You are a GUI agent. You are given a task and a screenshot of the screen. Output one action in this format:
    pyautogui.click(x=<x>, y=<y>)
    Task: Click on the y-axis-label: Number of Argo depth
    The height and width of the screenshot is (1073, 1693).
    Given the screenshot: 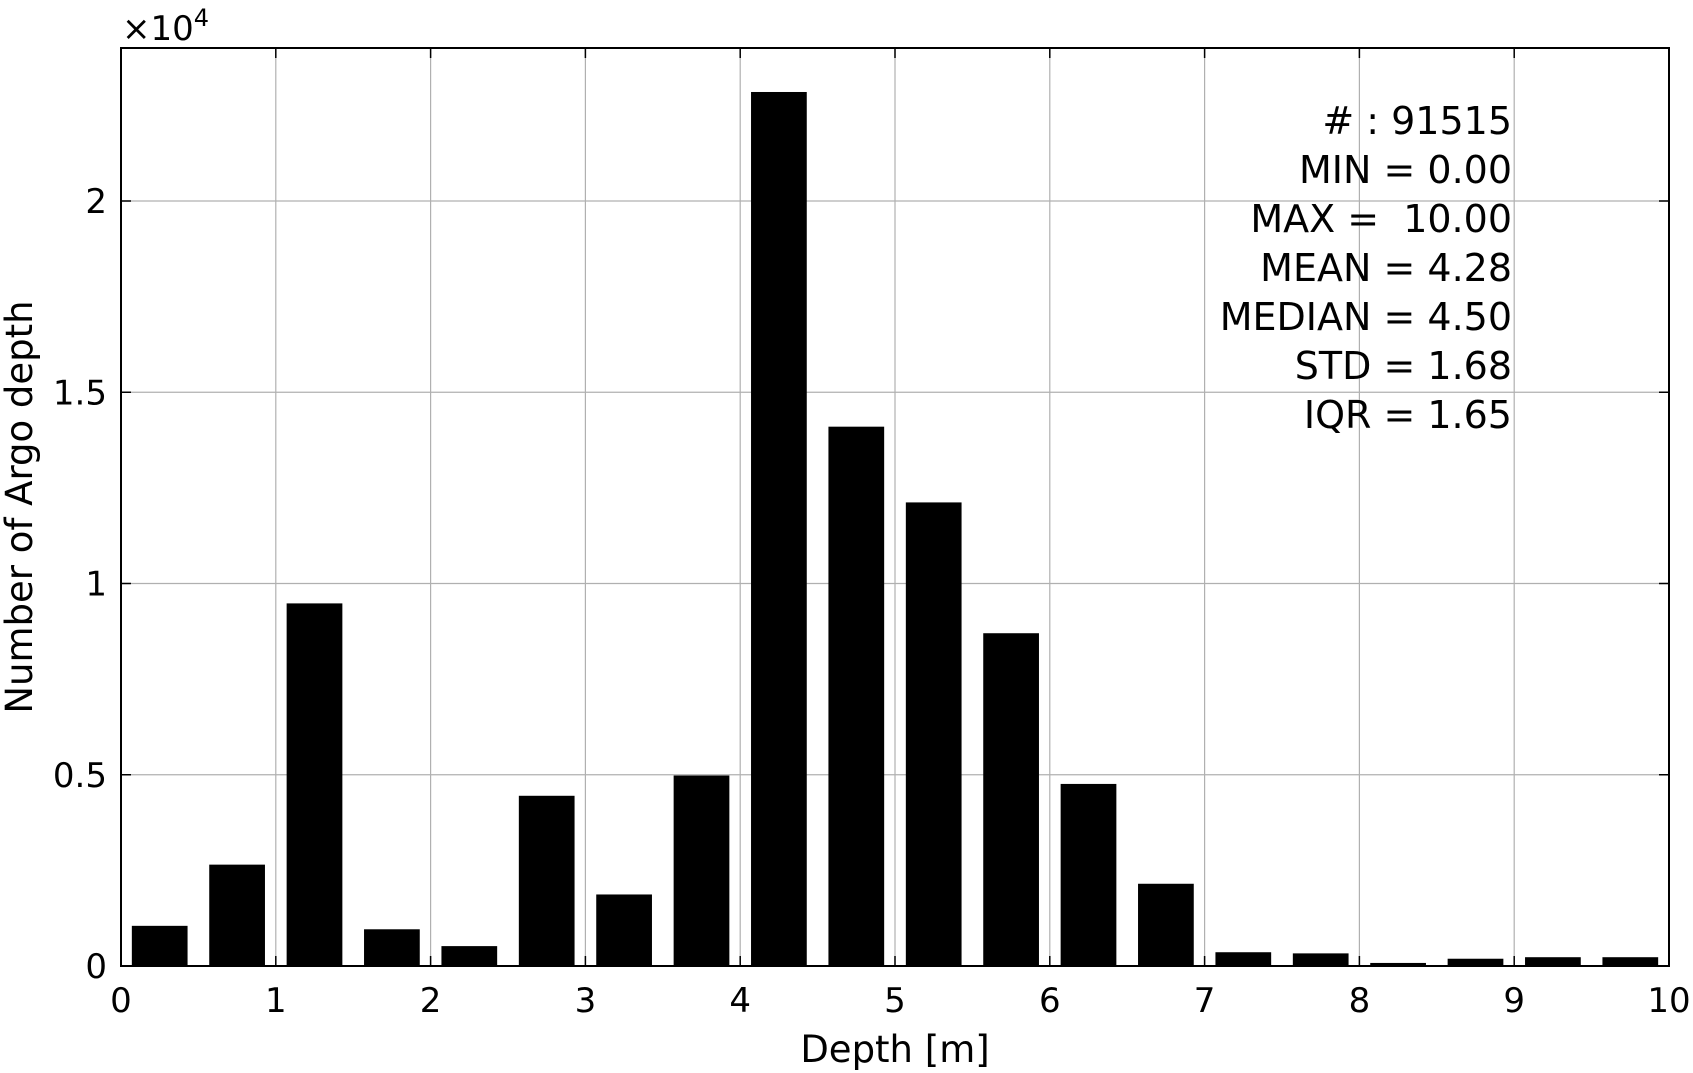 What is the action you would take?
    pyautogui.click(x=20, y=506)
    